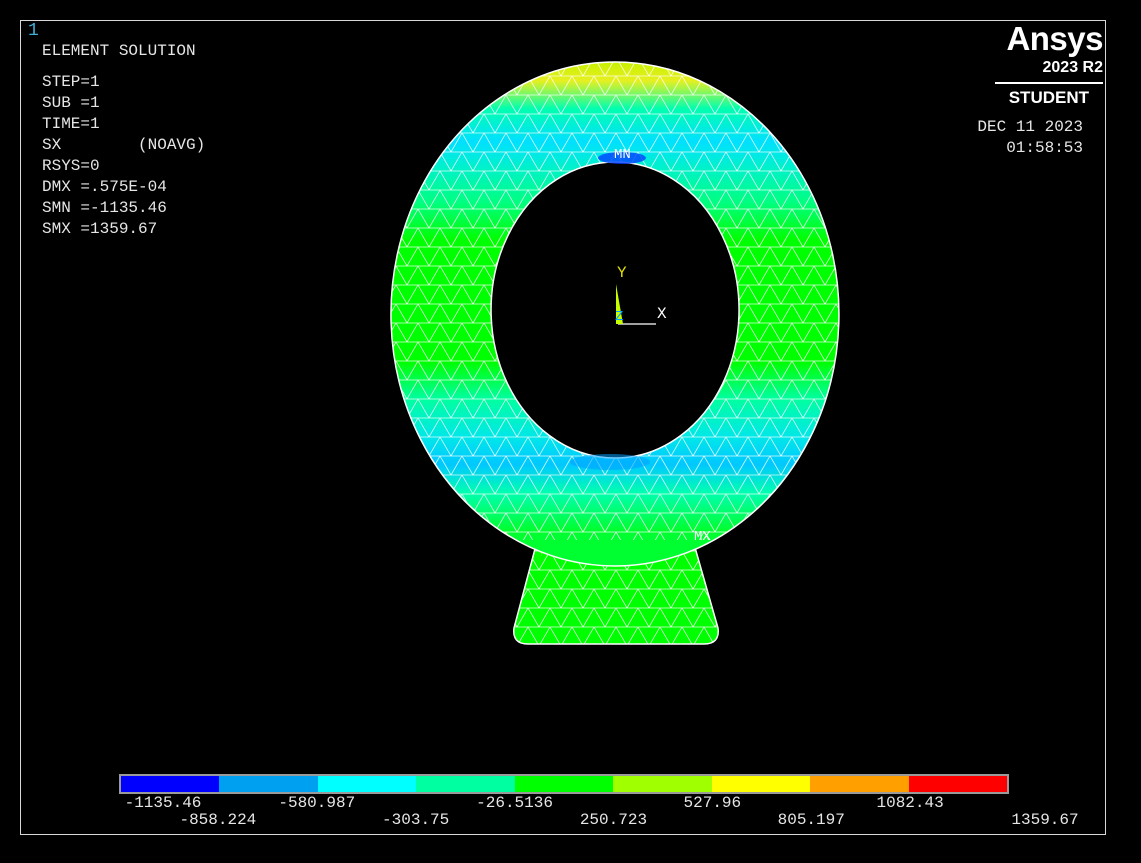  What do you see at coordinates (1044, 148) in the screenshot?
I see `time-label: 01:58:53` at bounding box center [1044, 148].